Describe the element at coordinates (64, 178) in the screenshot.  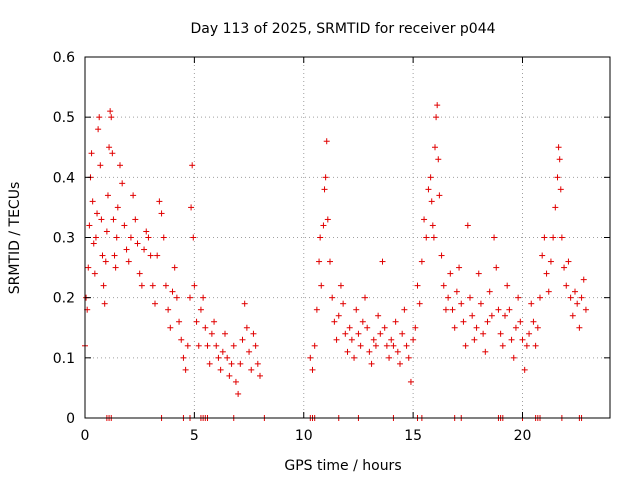
I see `y-tick-label: 0.4` at that location.